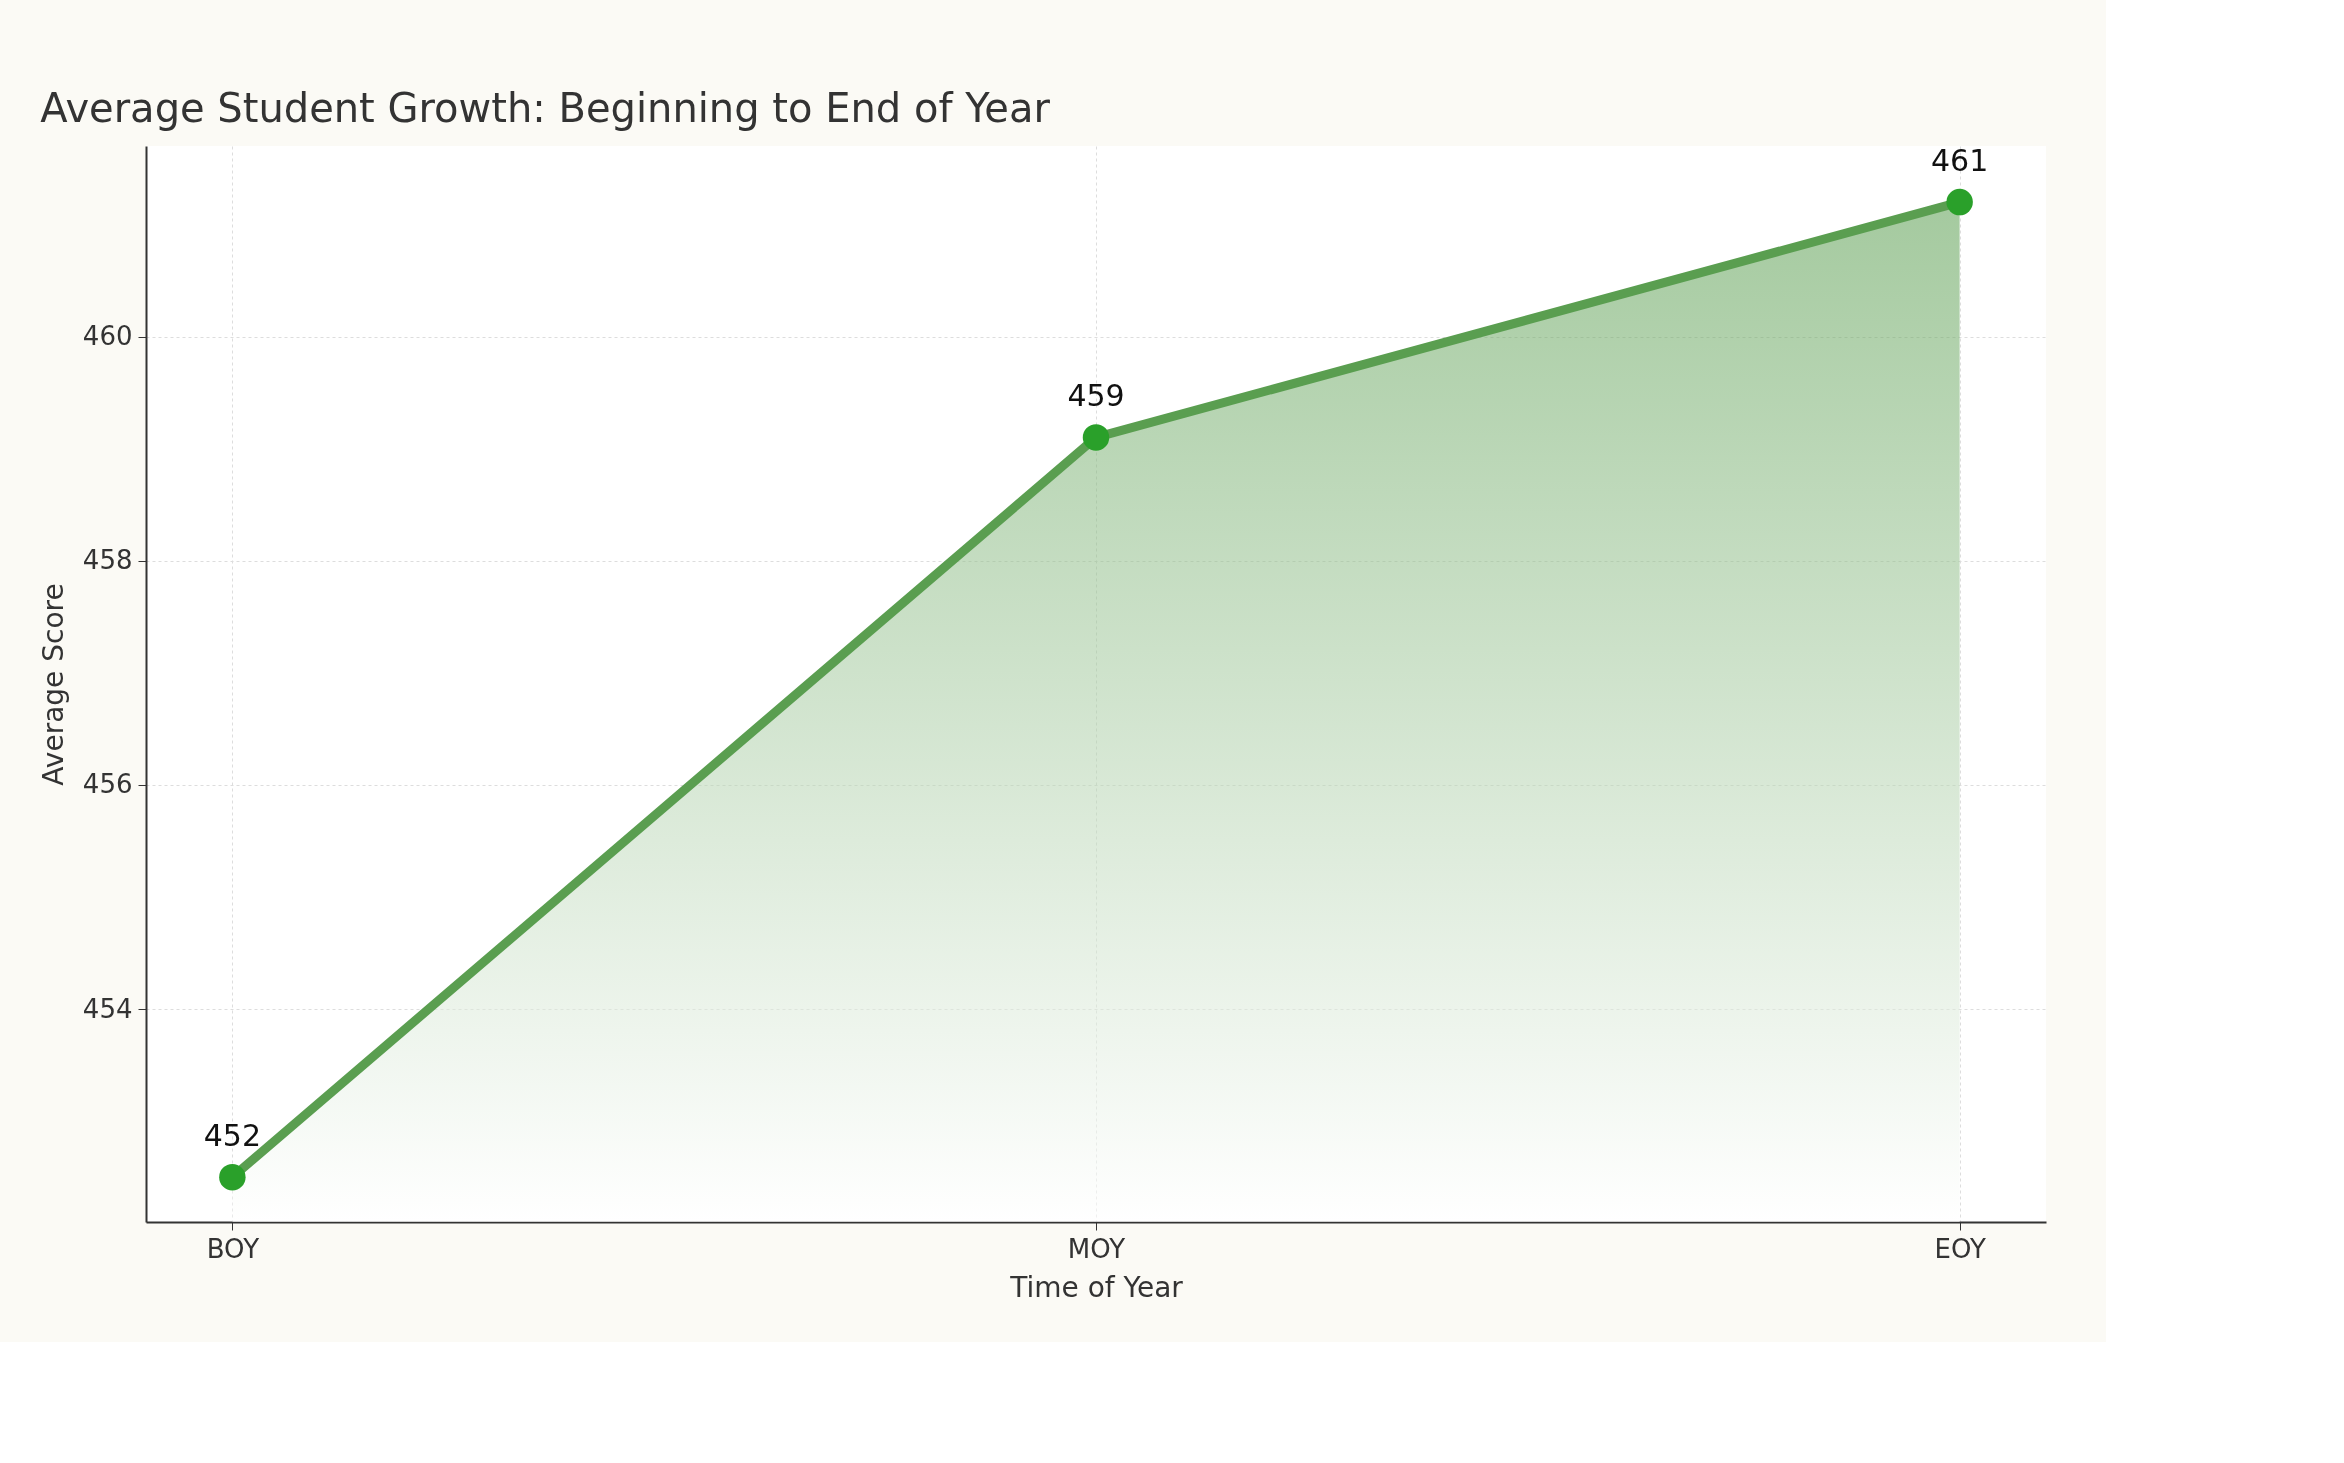 This screenshot has width=2344, height=1463. What do you see at coordinates (107, 784) in the screenshot?
I see `y-tick-label: 456` at bounding box center [107, 784].